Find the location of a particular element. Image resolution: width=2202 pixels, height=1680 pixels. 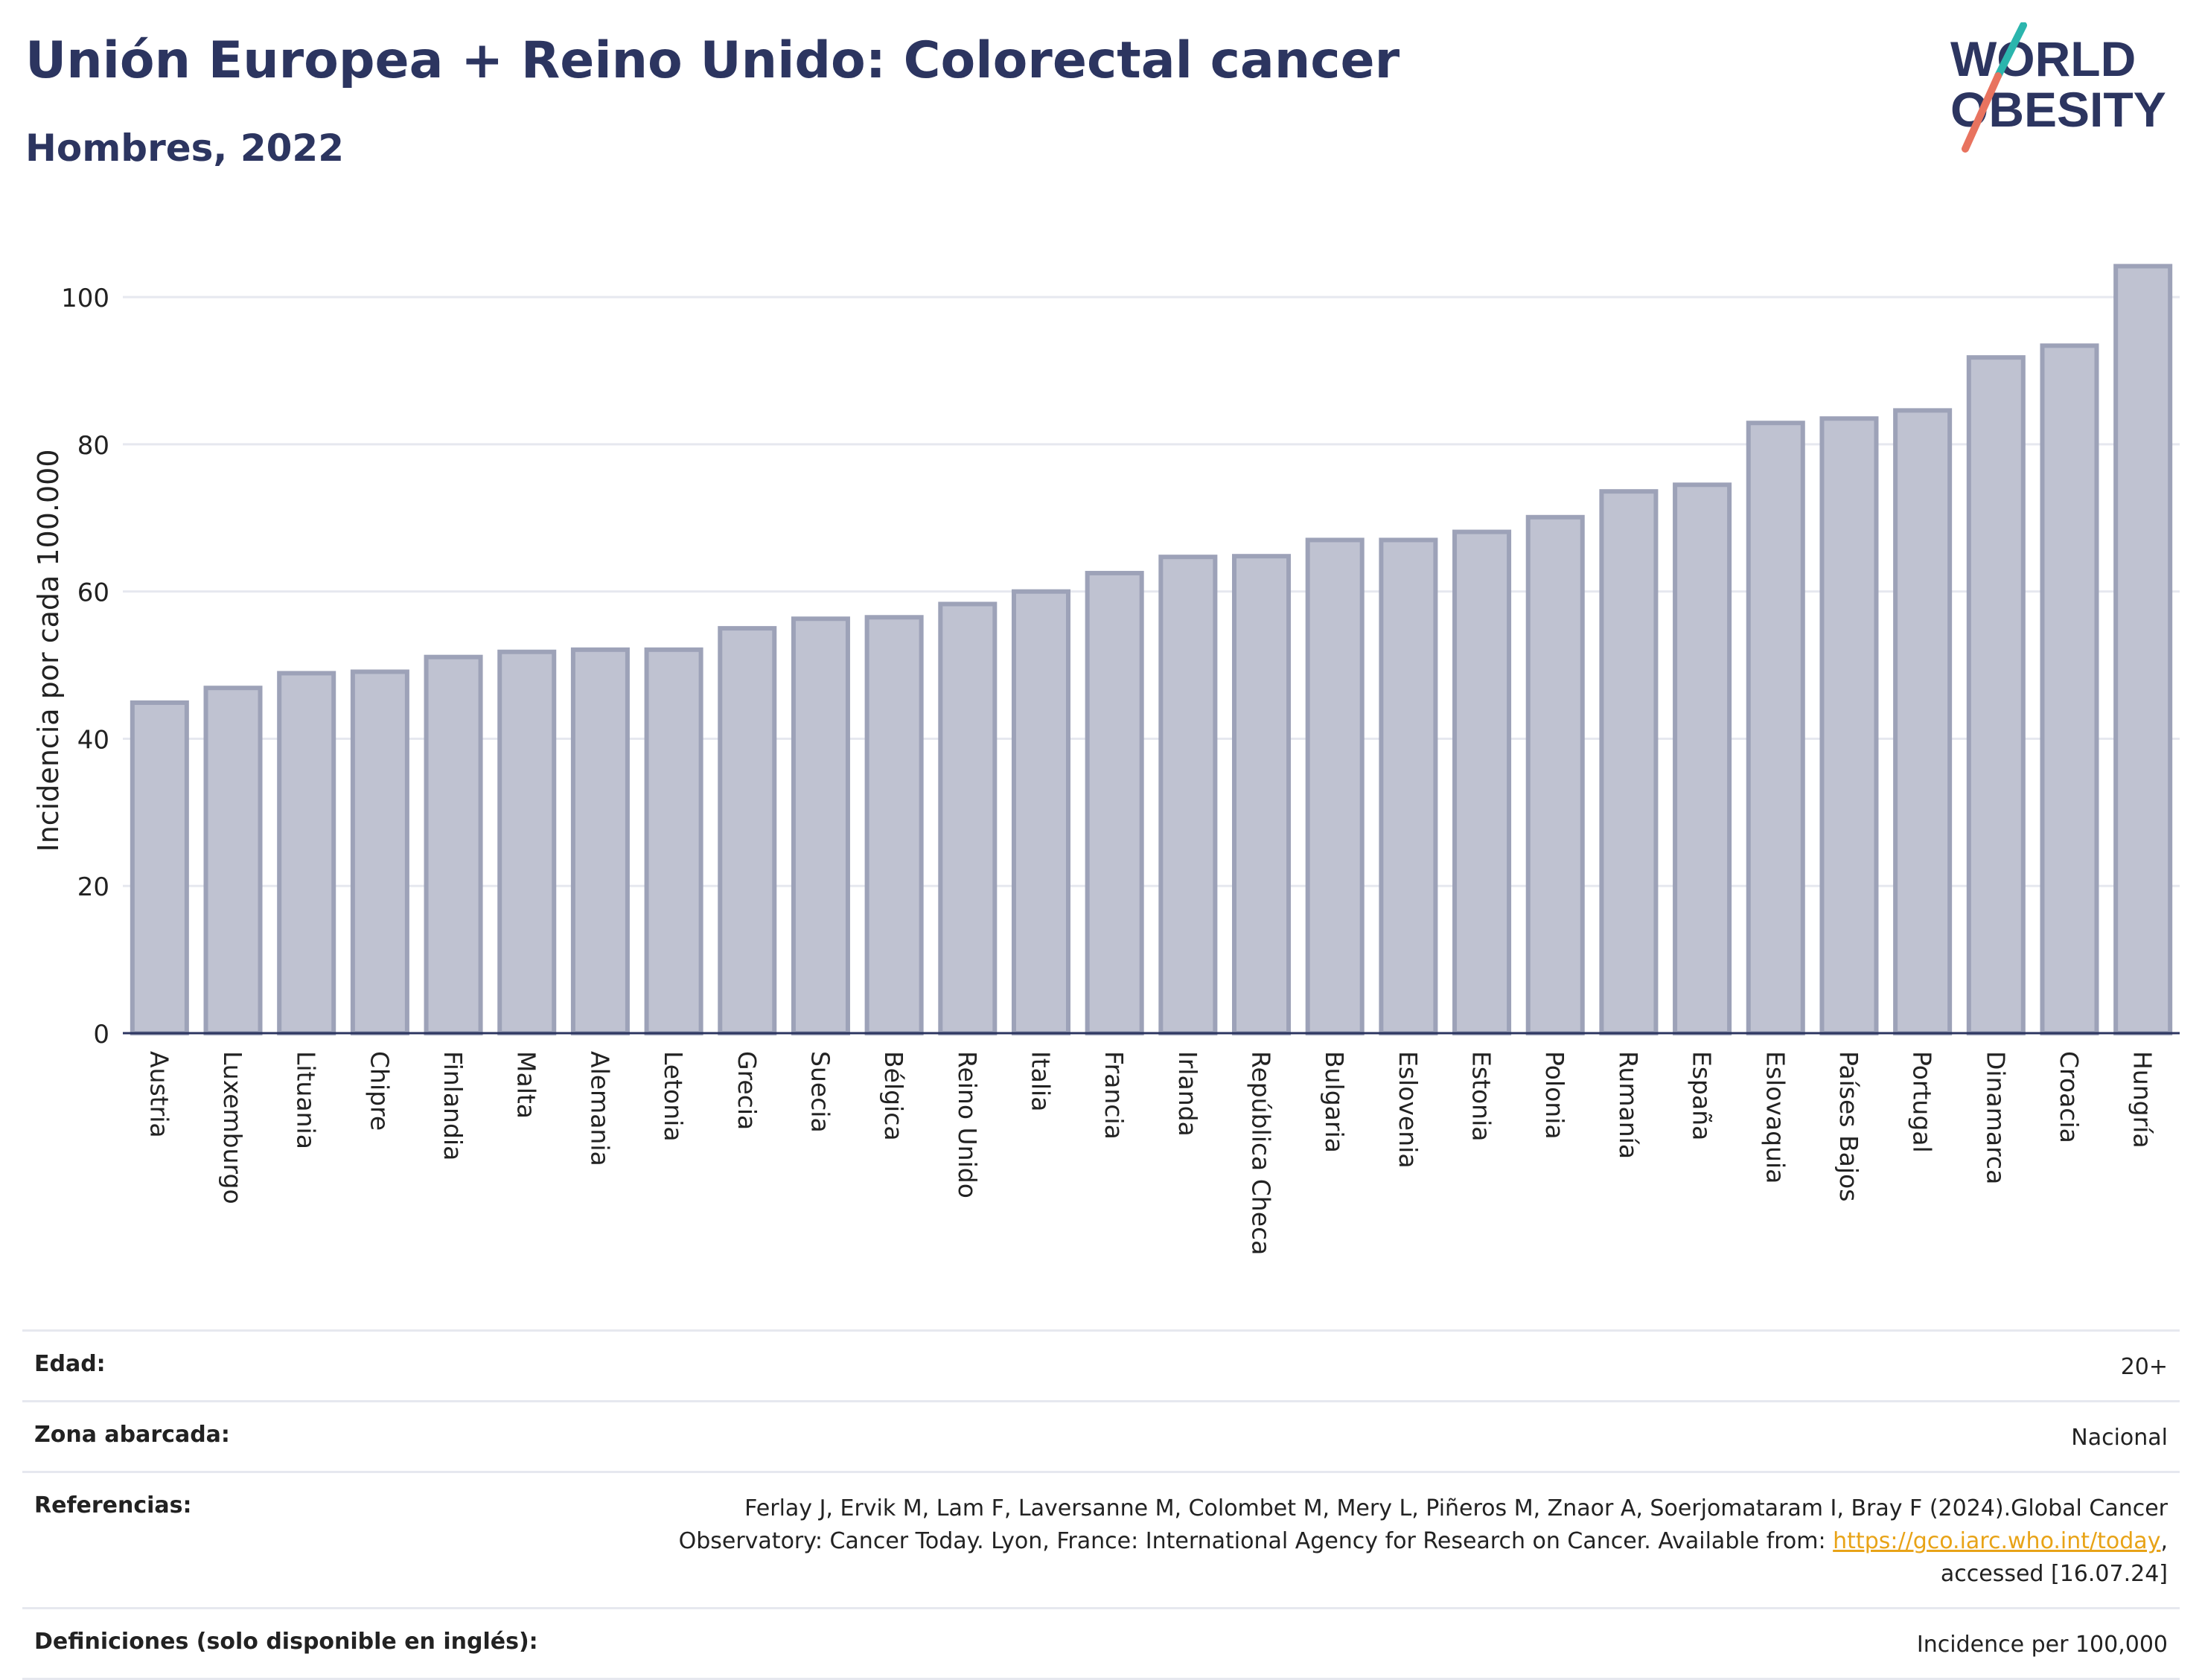

meta-row-area: Zona abarcada: Nacional is located at coordinates (1101, 1435).